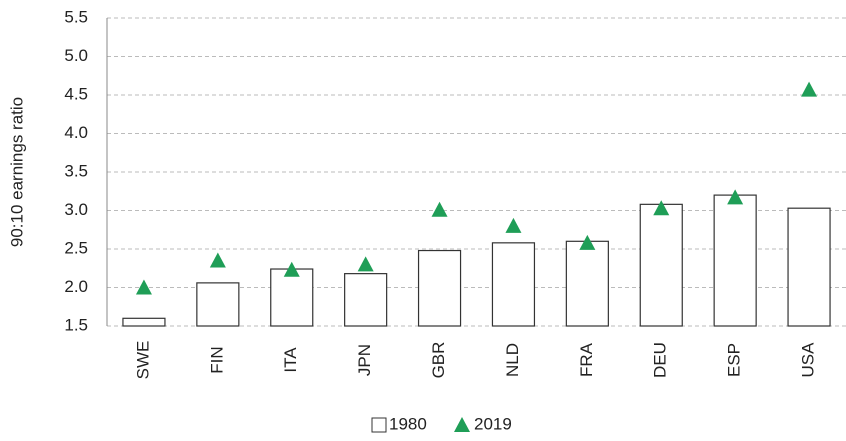 The image size is (846, 441). Describe the element at coordinates (76, 132) in the screenshot. I see `y-tick-label: 4.0` at that location.